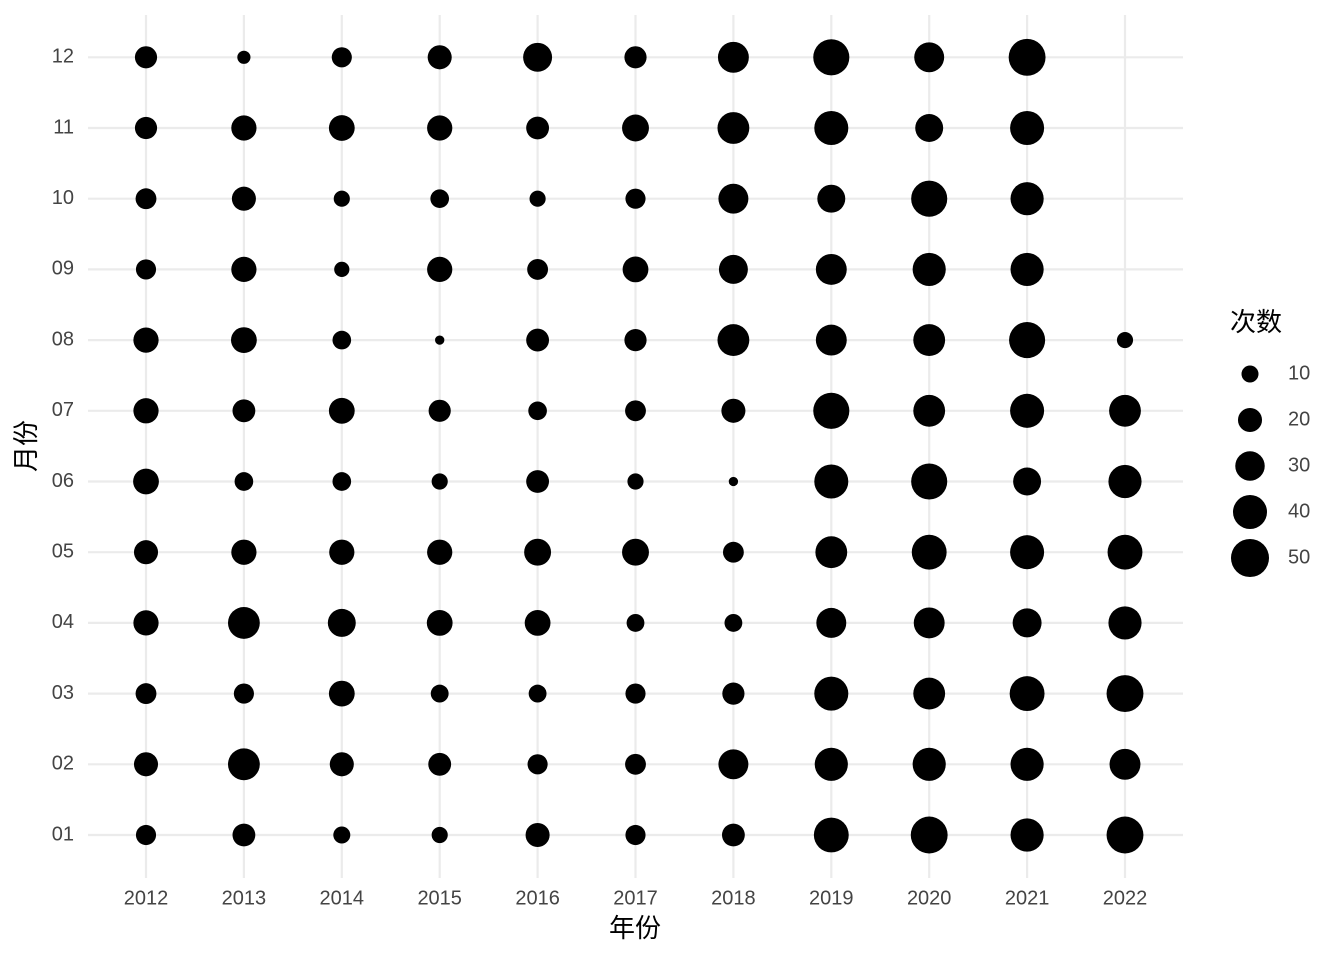  Describe the element at coordinates (63, 57) in the screenshot. I see `y-tick-label: 12` at that location.